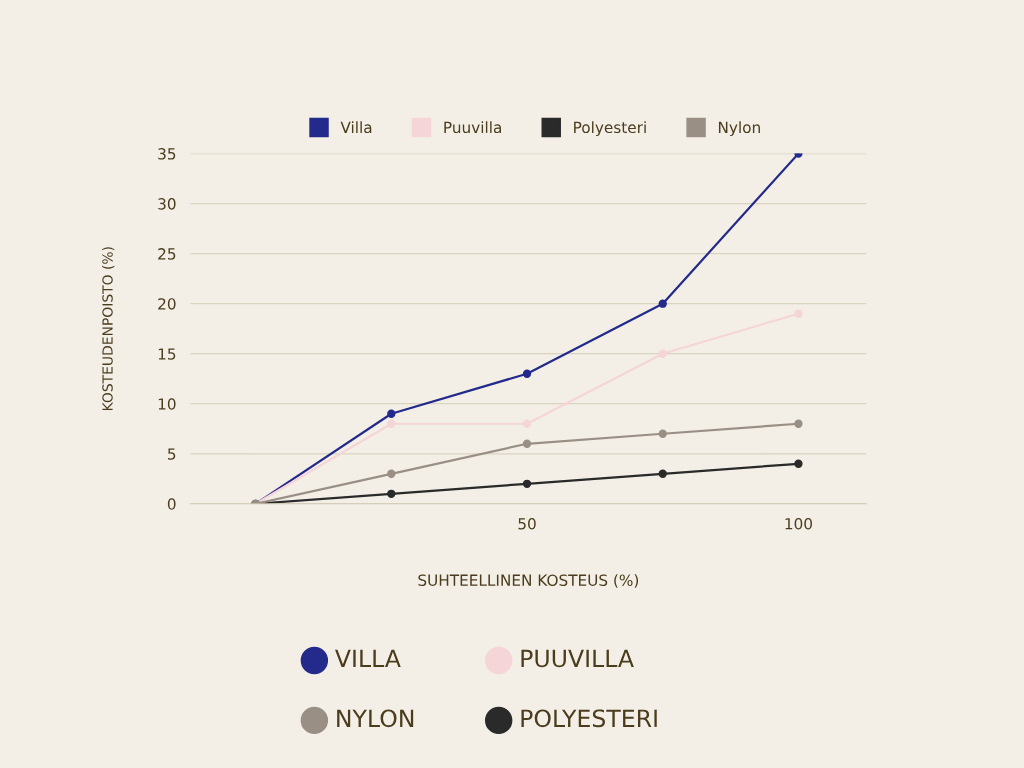  Describe the element at coordinates (167, 304) in the screenshot. I see `y-tick-label: 20` at that location.